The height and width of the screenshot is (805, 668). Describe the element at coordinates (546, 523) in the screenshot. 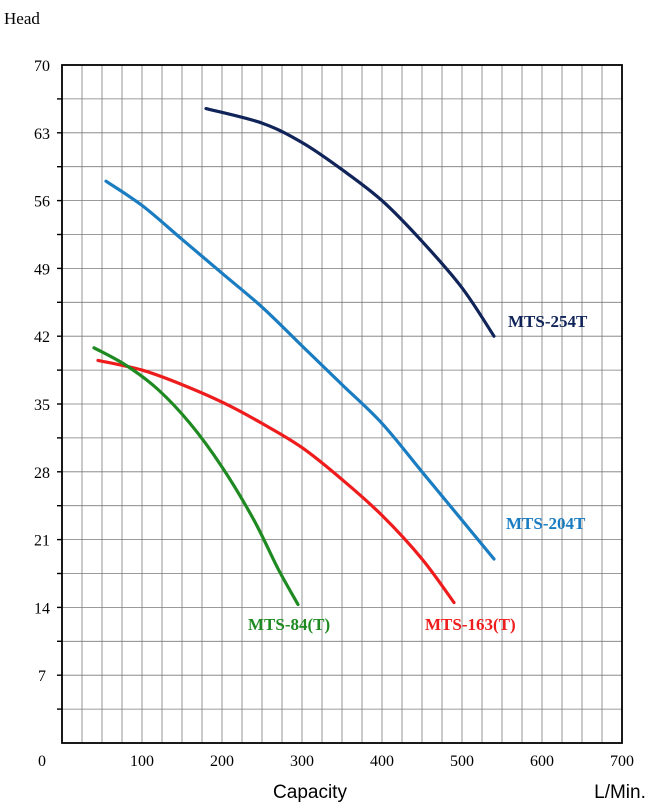

I see `series-label-mts-204t: MTS-204T` at that location.